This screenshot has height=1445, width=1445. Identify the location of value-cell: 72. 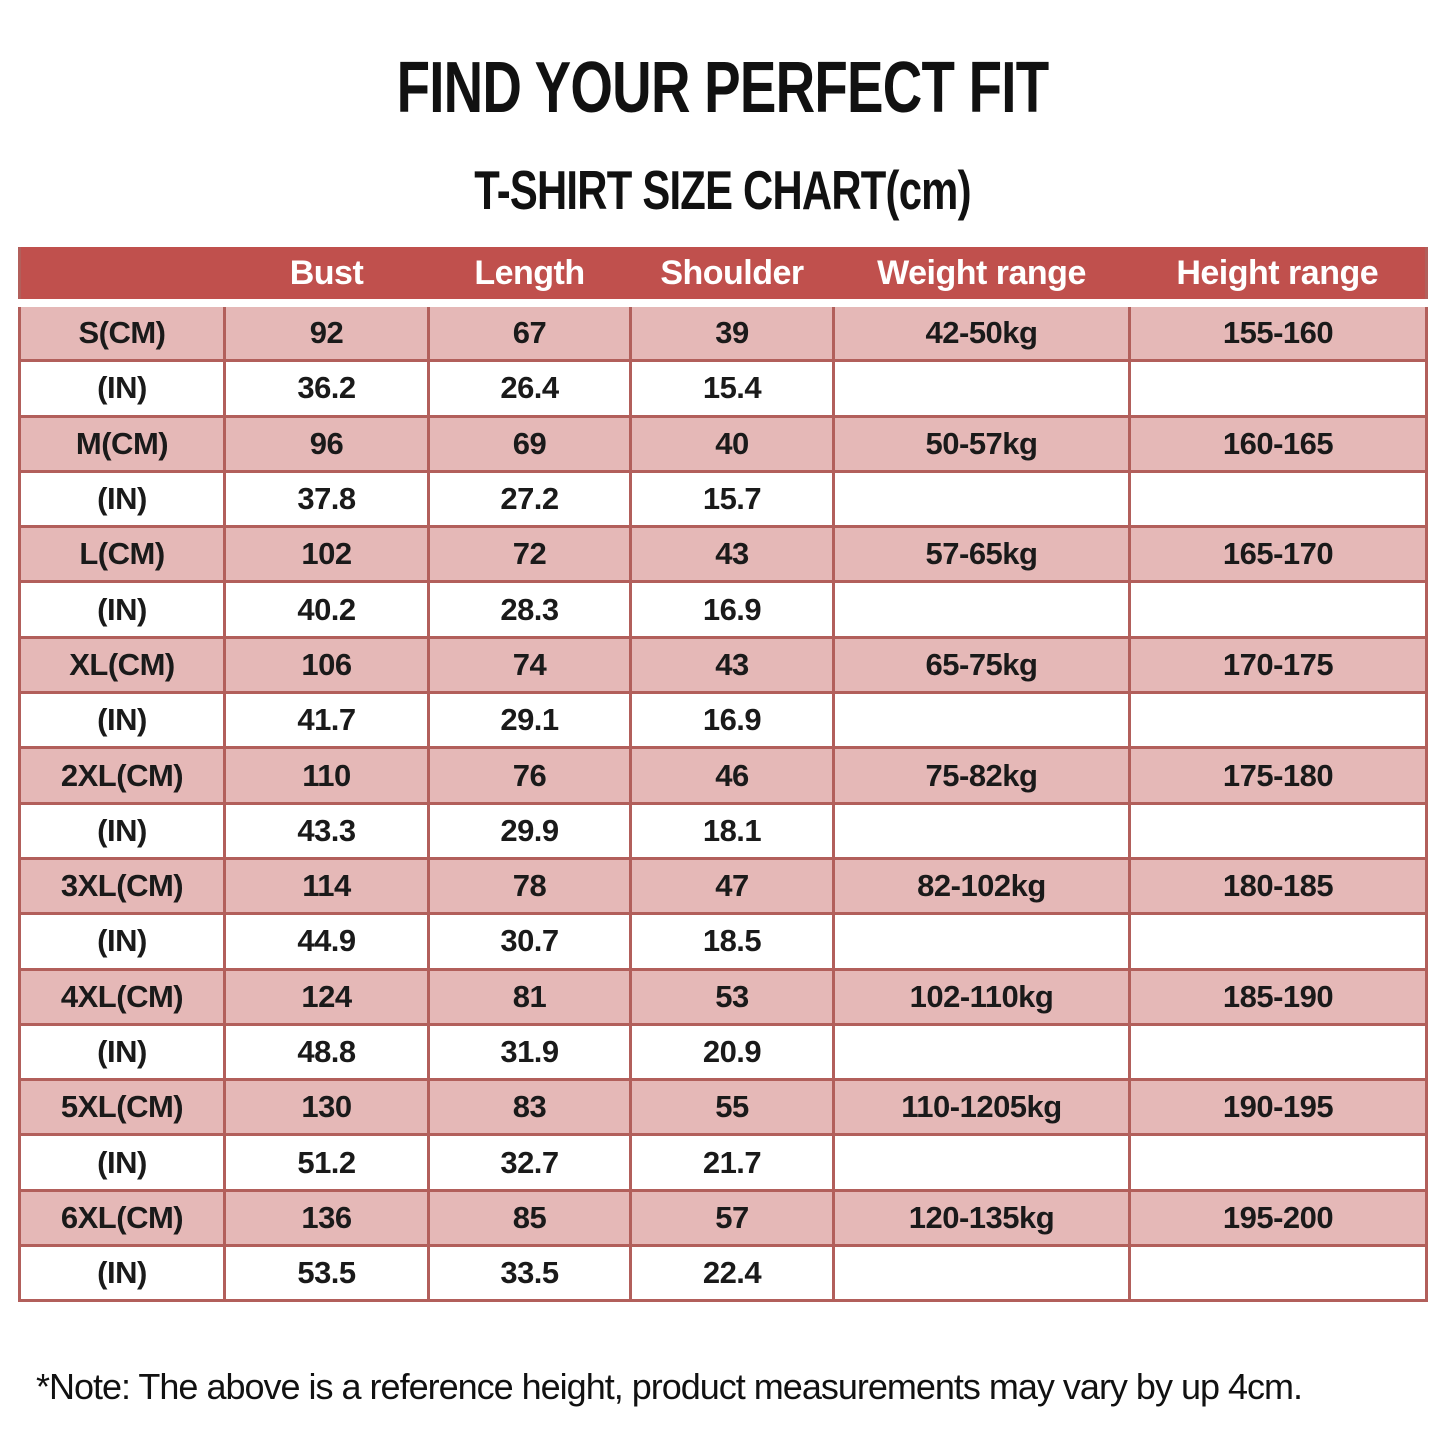
(529, 554).